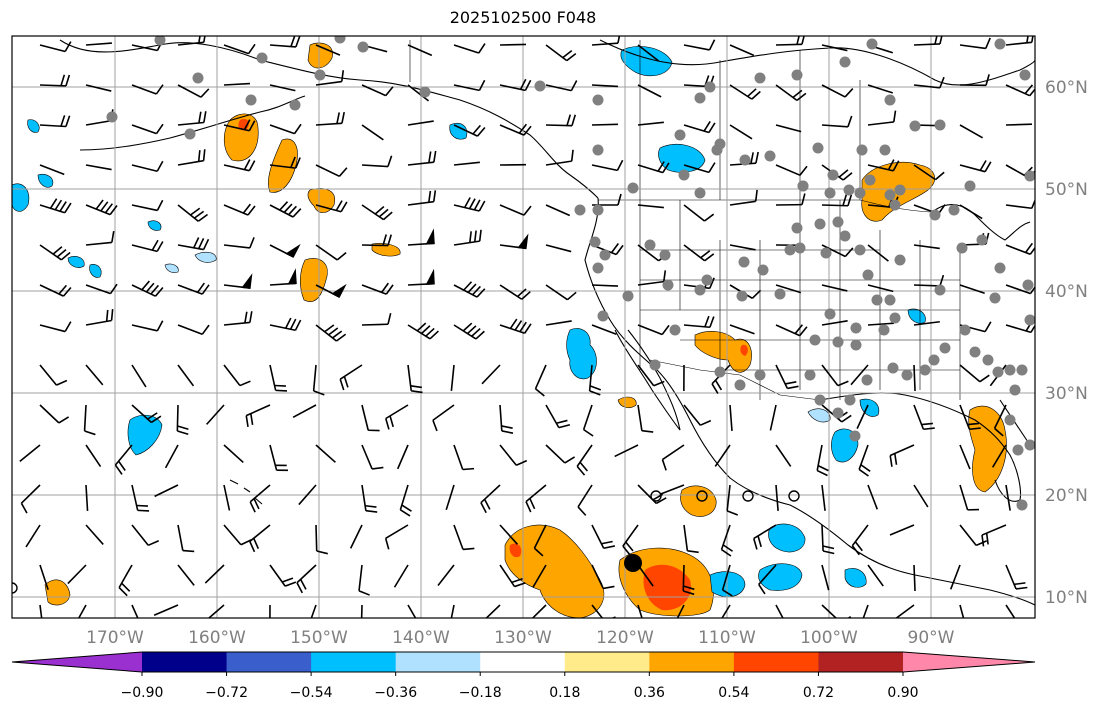  Describe the element at coordinates (269, 662) in the screenshot. I see `colorbar-segment` at that location.